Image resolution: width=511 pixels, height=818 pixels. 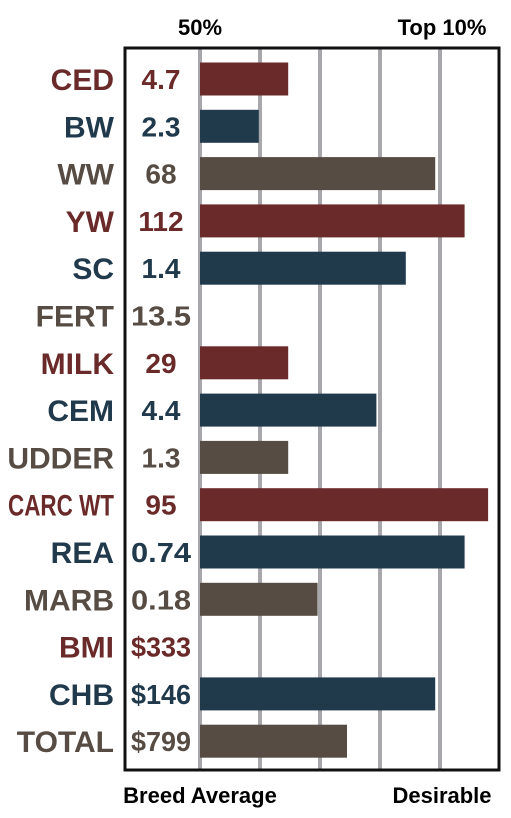 What do you see at coordinates (318, 694) in the screenshot?
I see `bar-chb` at bounding box center [318, 694].